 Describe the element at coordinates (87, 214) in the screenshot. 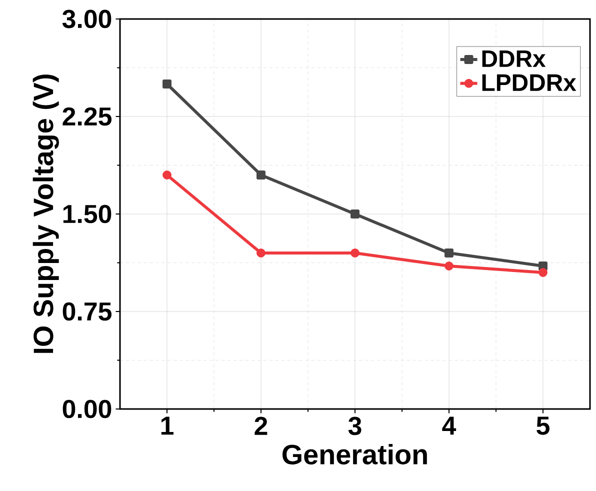

I see `y-tick-label: 1.50` at that location.